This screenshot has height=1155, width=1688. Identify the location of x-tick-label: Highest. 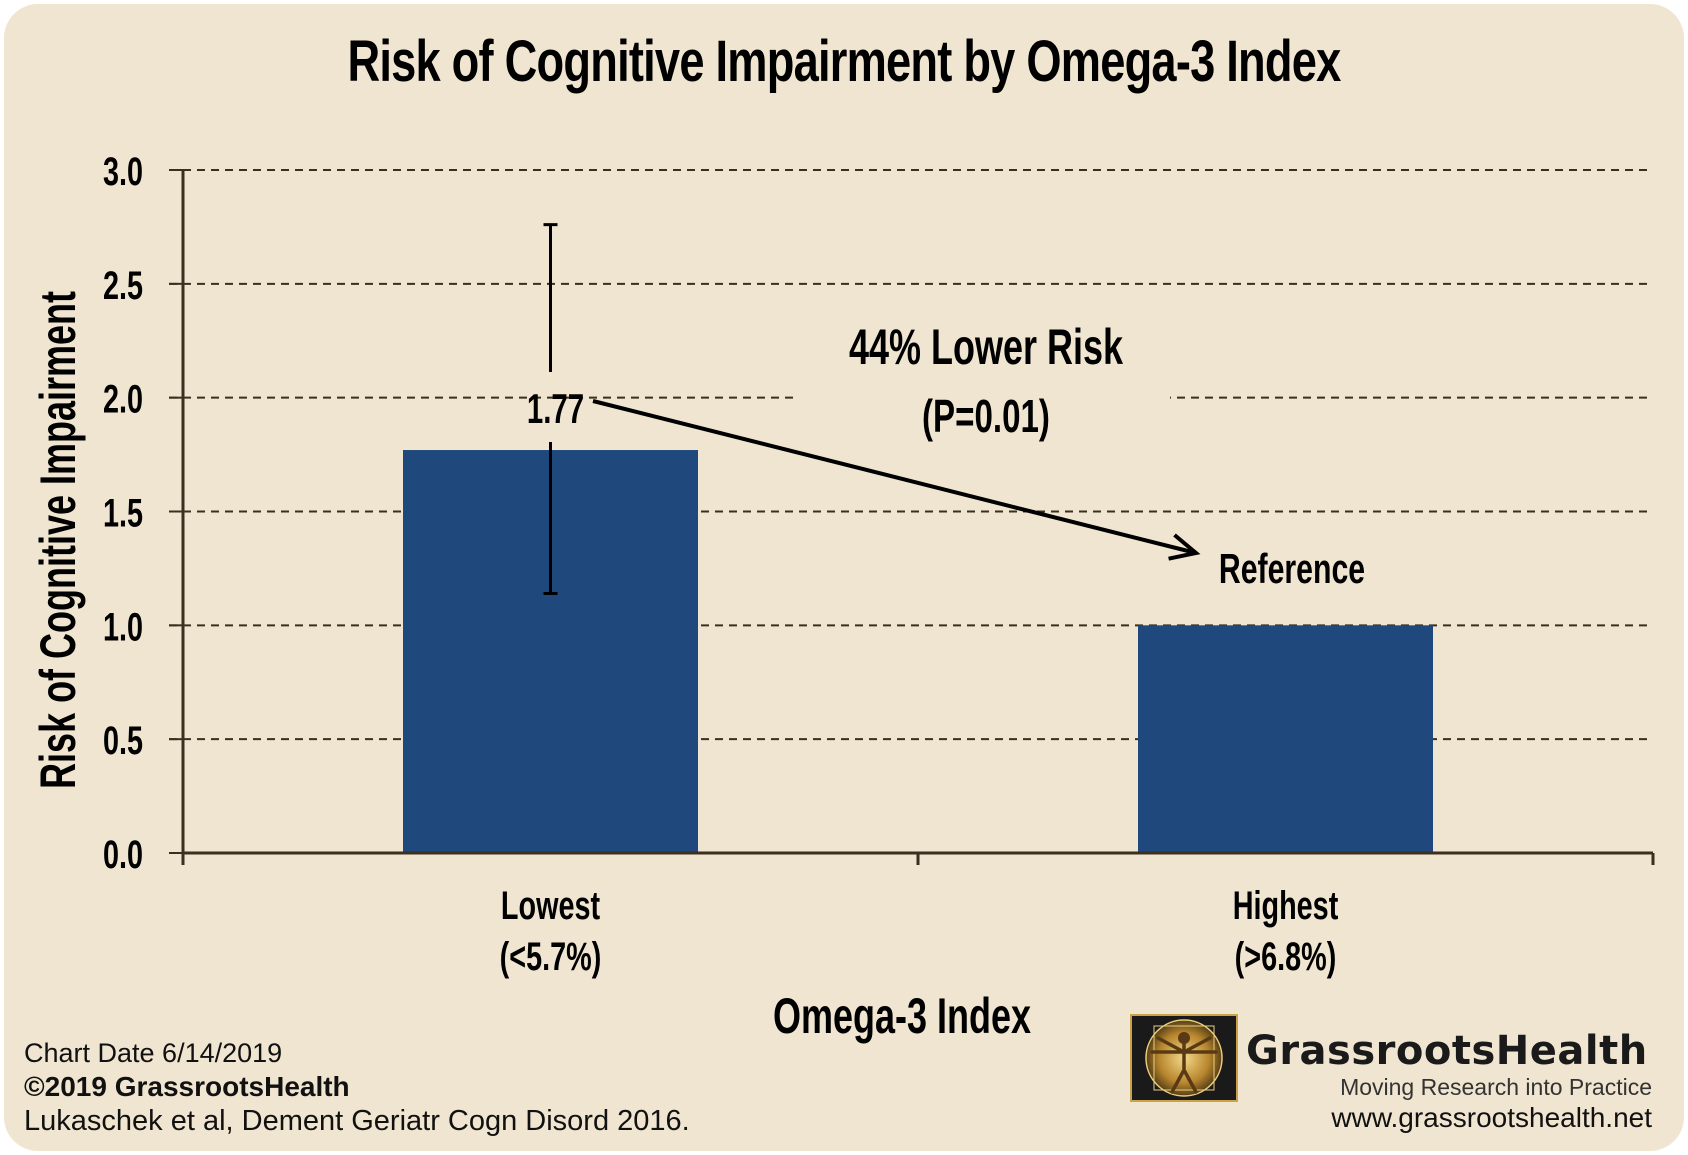
(1286, 905).